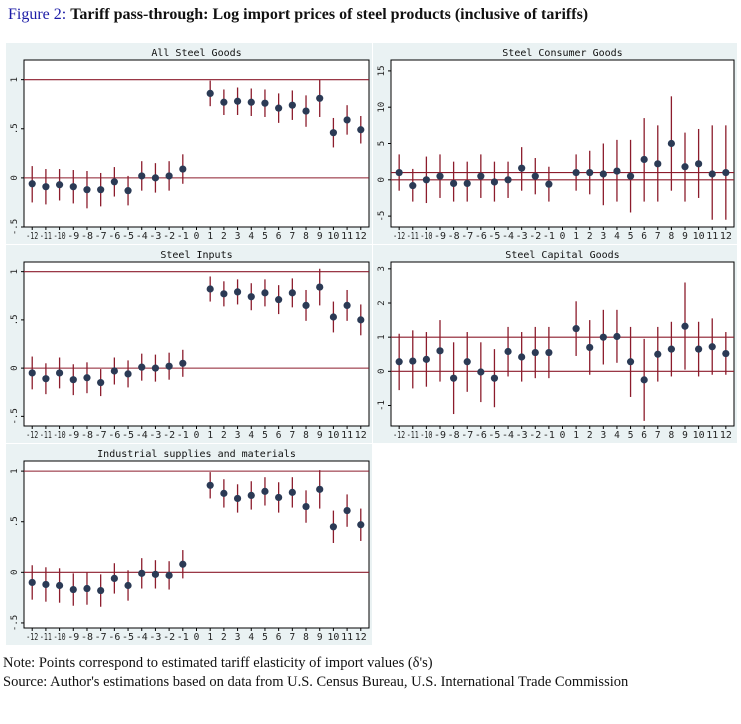 This screenshot has height=724, width=741. I want to click on y-tick-label: -1, so click(382, 405).